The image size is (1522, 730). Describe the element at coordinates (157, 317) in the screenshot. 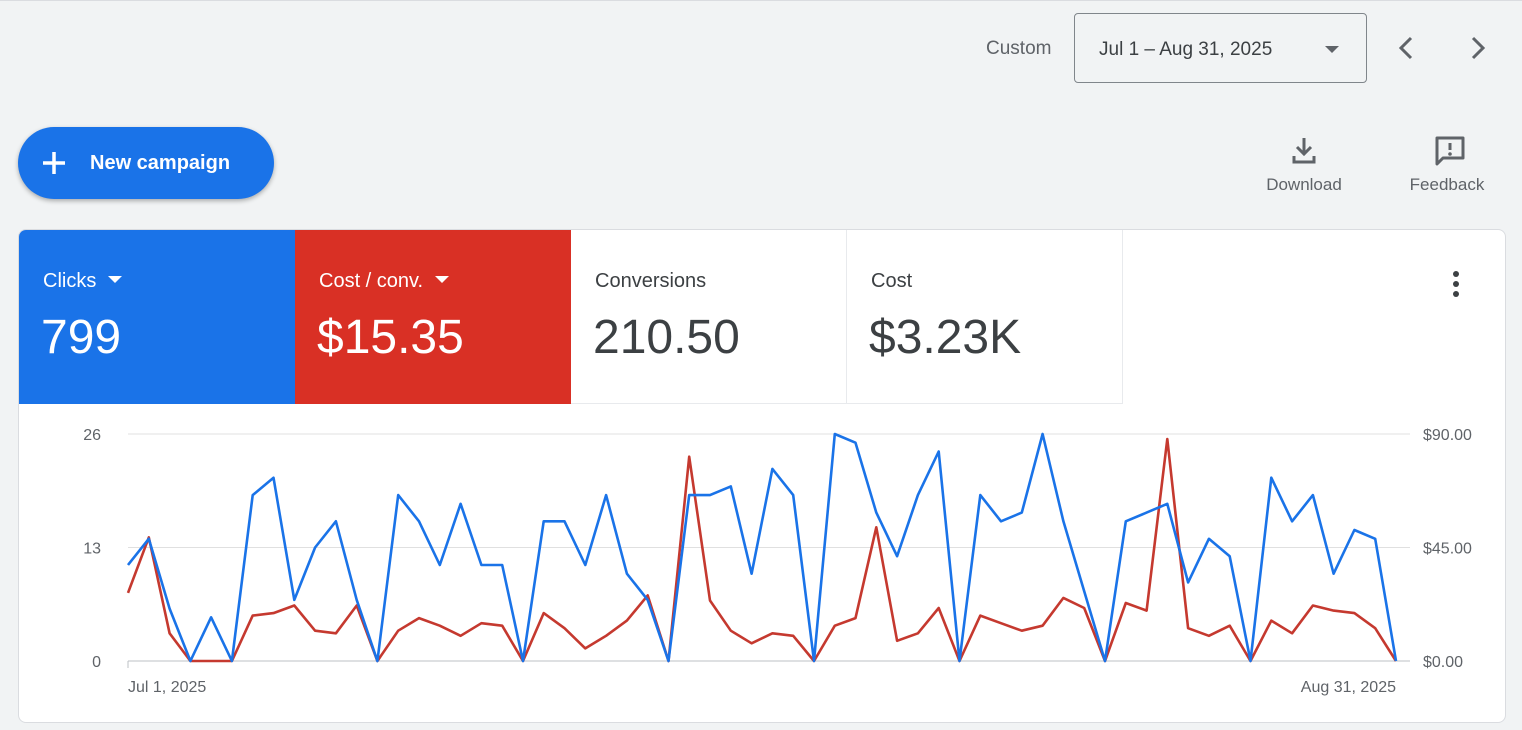

I see `metric-clicks: Clicks 799` at that location.